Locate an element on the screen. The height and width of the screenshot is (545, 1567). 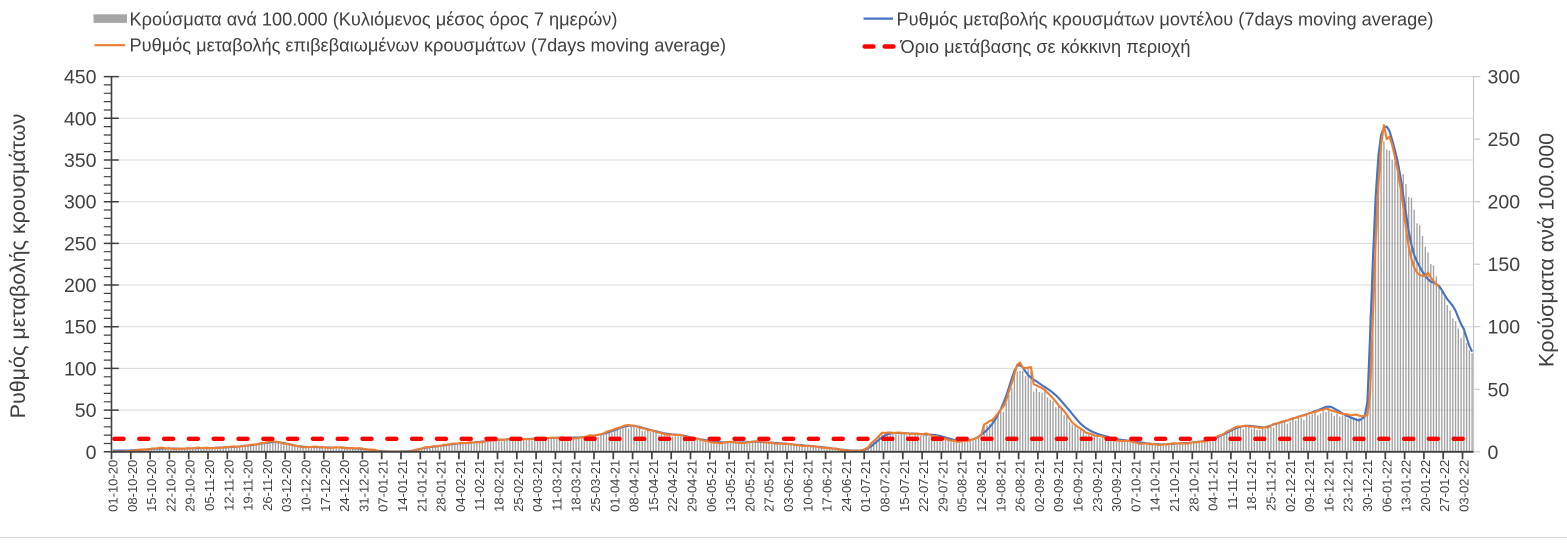
svg-text: 25-02-21 is located at coordinates (518, 486).